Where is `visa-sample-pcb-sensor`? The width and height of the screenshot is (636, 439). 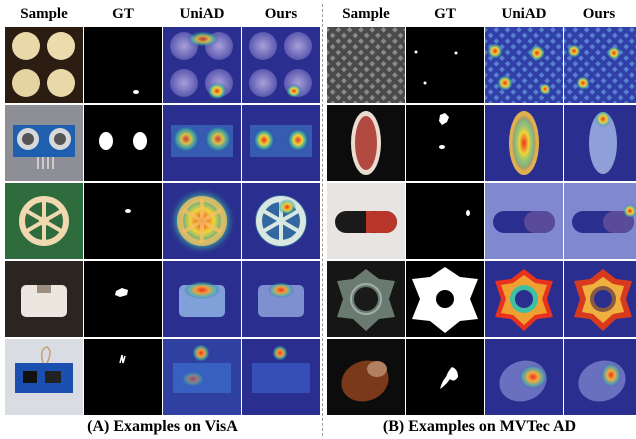 visa-sample-pcb-sensor is located at coordinates (44, 143).